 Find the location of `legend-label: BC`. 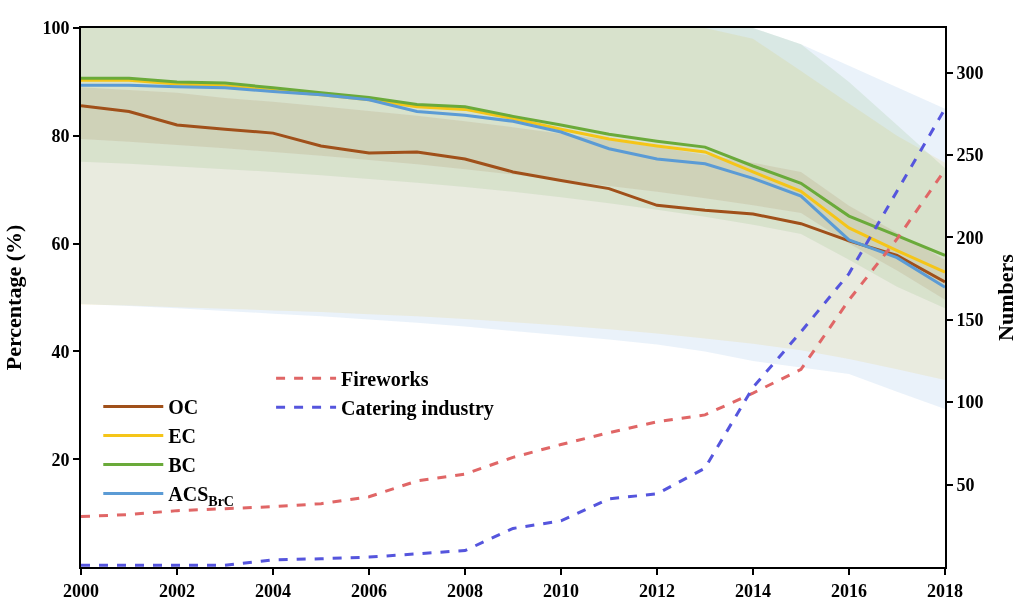

legend-label: BC is located at coordinates (182, 465).